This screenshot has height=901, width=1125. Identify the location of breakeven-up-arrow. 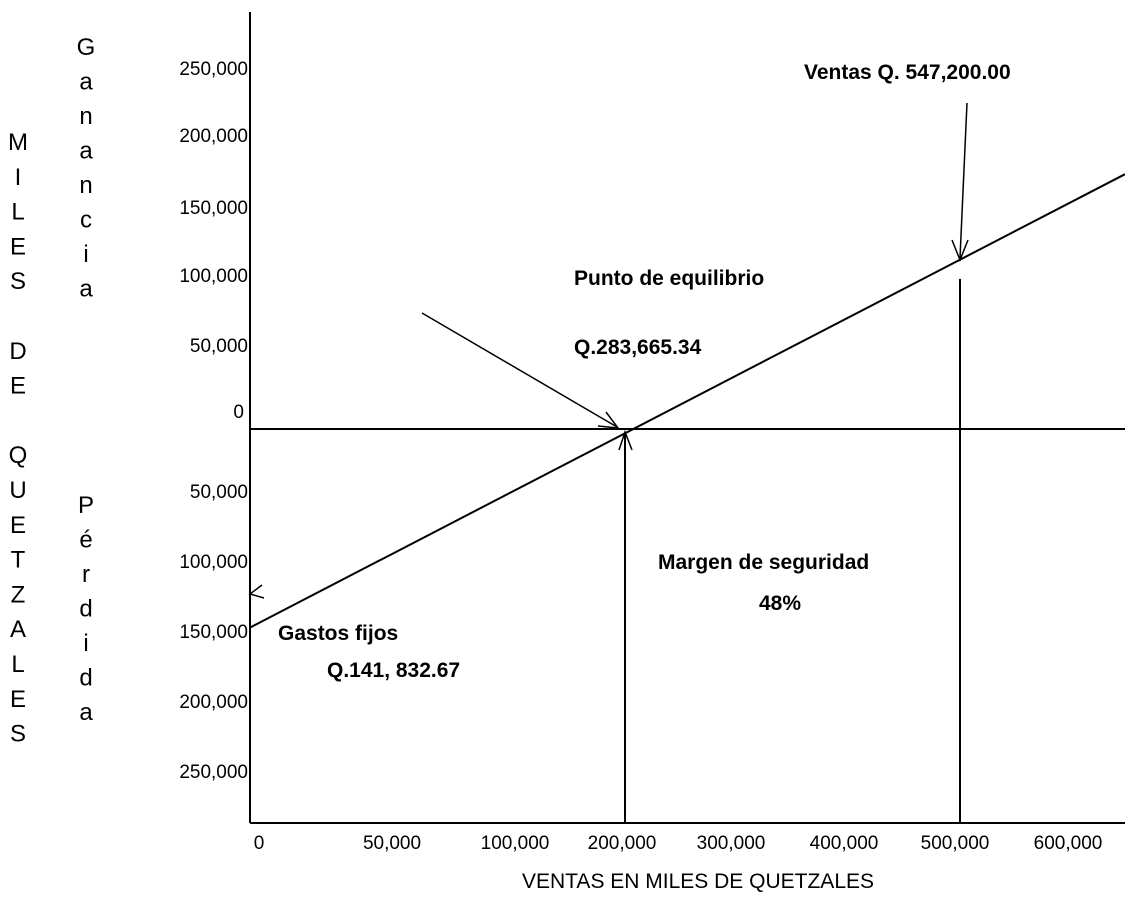
(625, 440).